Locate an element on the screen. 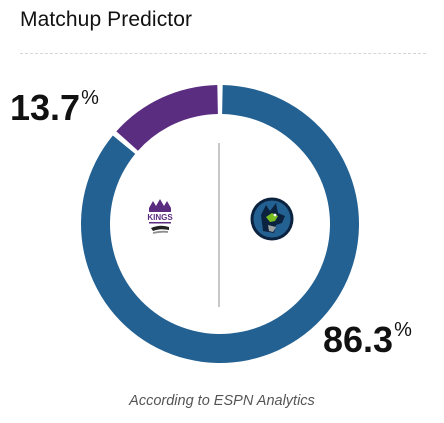  away-percent-symbol: % is located at coordinates (90, 98).